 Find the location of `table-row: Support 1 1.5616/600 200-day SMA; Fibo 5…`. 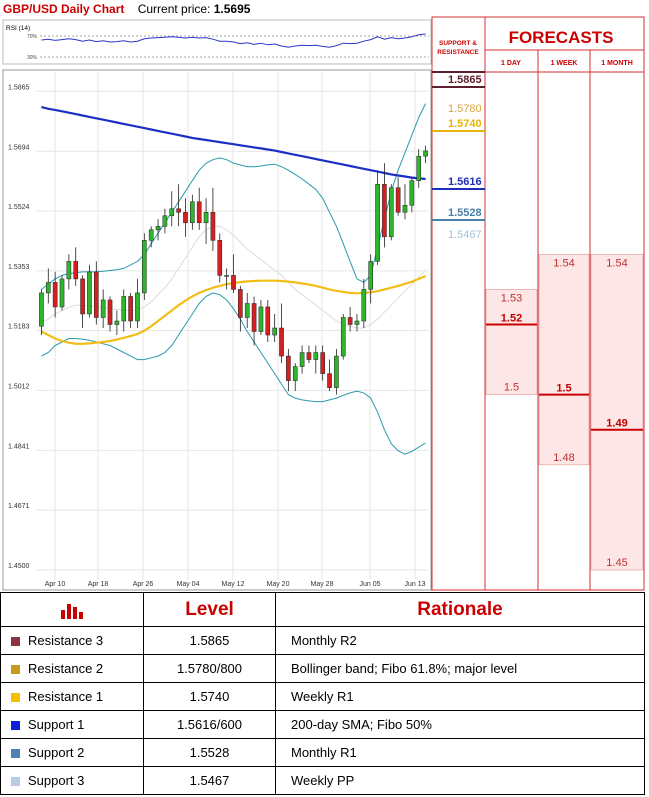

table-row: Support 1 1.5616/600 200-day SMA; Fibo 5… is located at coordinates (322, 724).